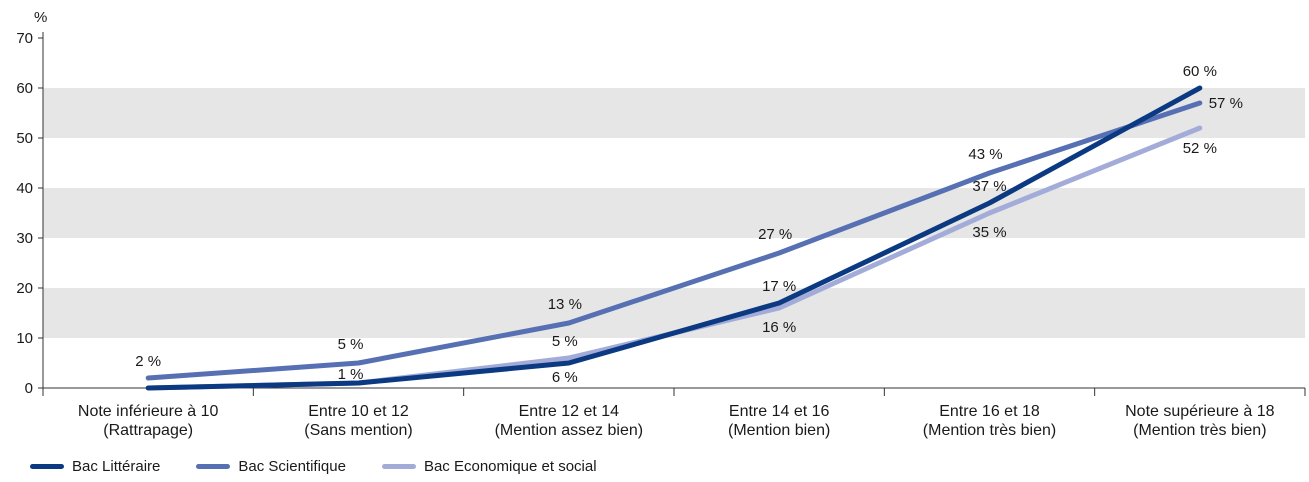  Describe the element at coordinates (569, 430) in the screenshot. I see `x-tick-label: (Mention assez bien)` at that location.